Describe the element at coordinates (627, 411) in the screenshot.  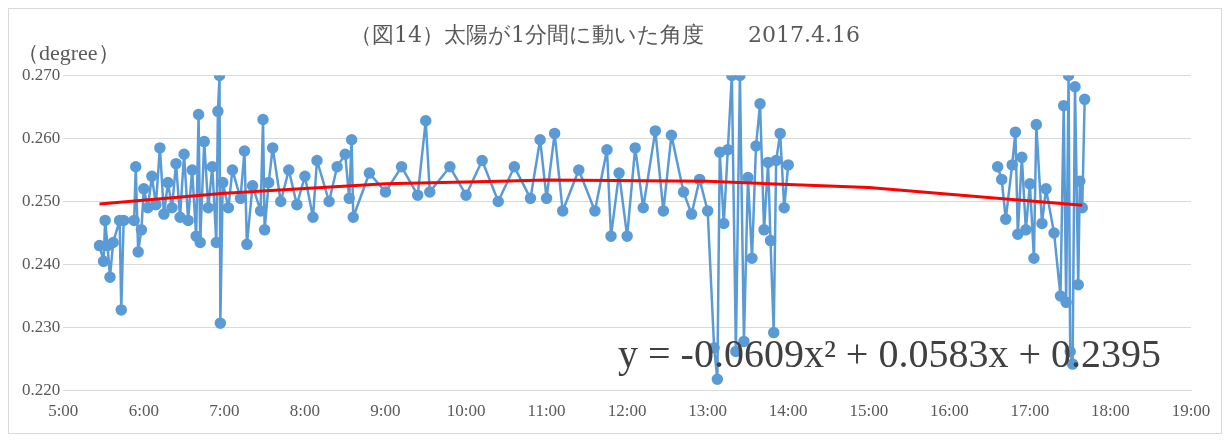
I see `x-tick-label: 12:00` at that location.